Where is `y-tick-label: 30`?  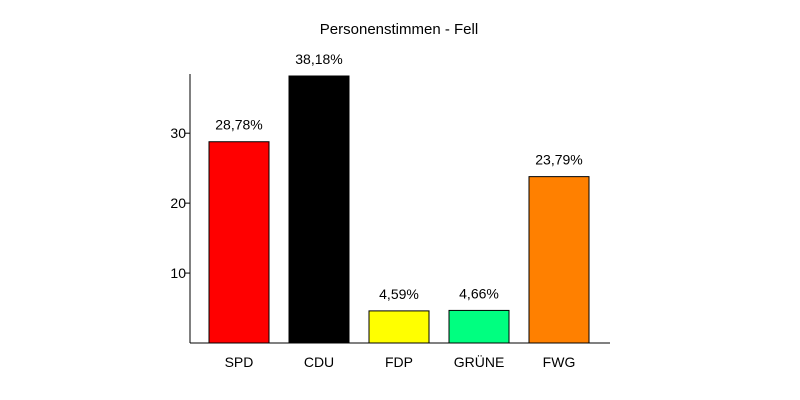 y-tick-label: 30 is located at coordinates (178, 133).